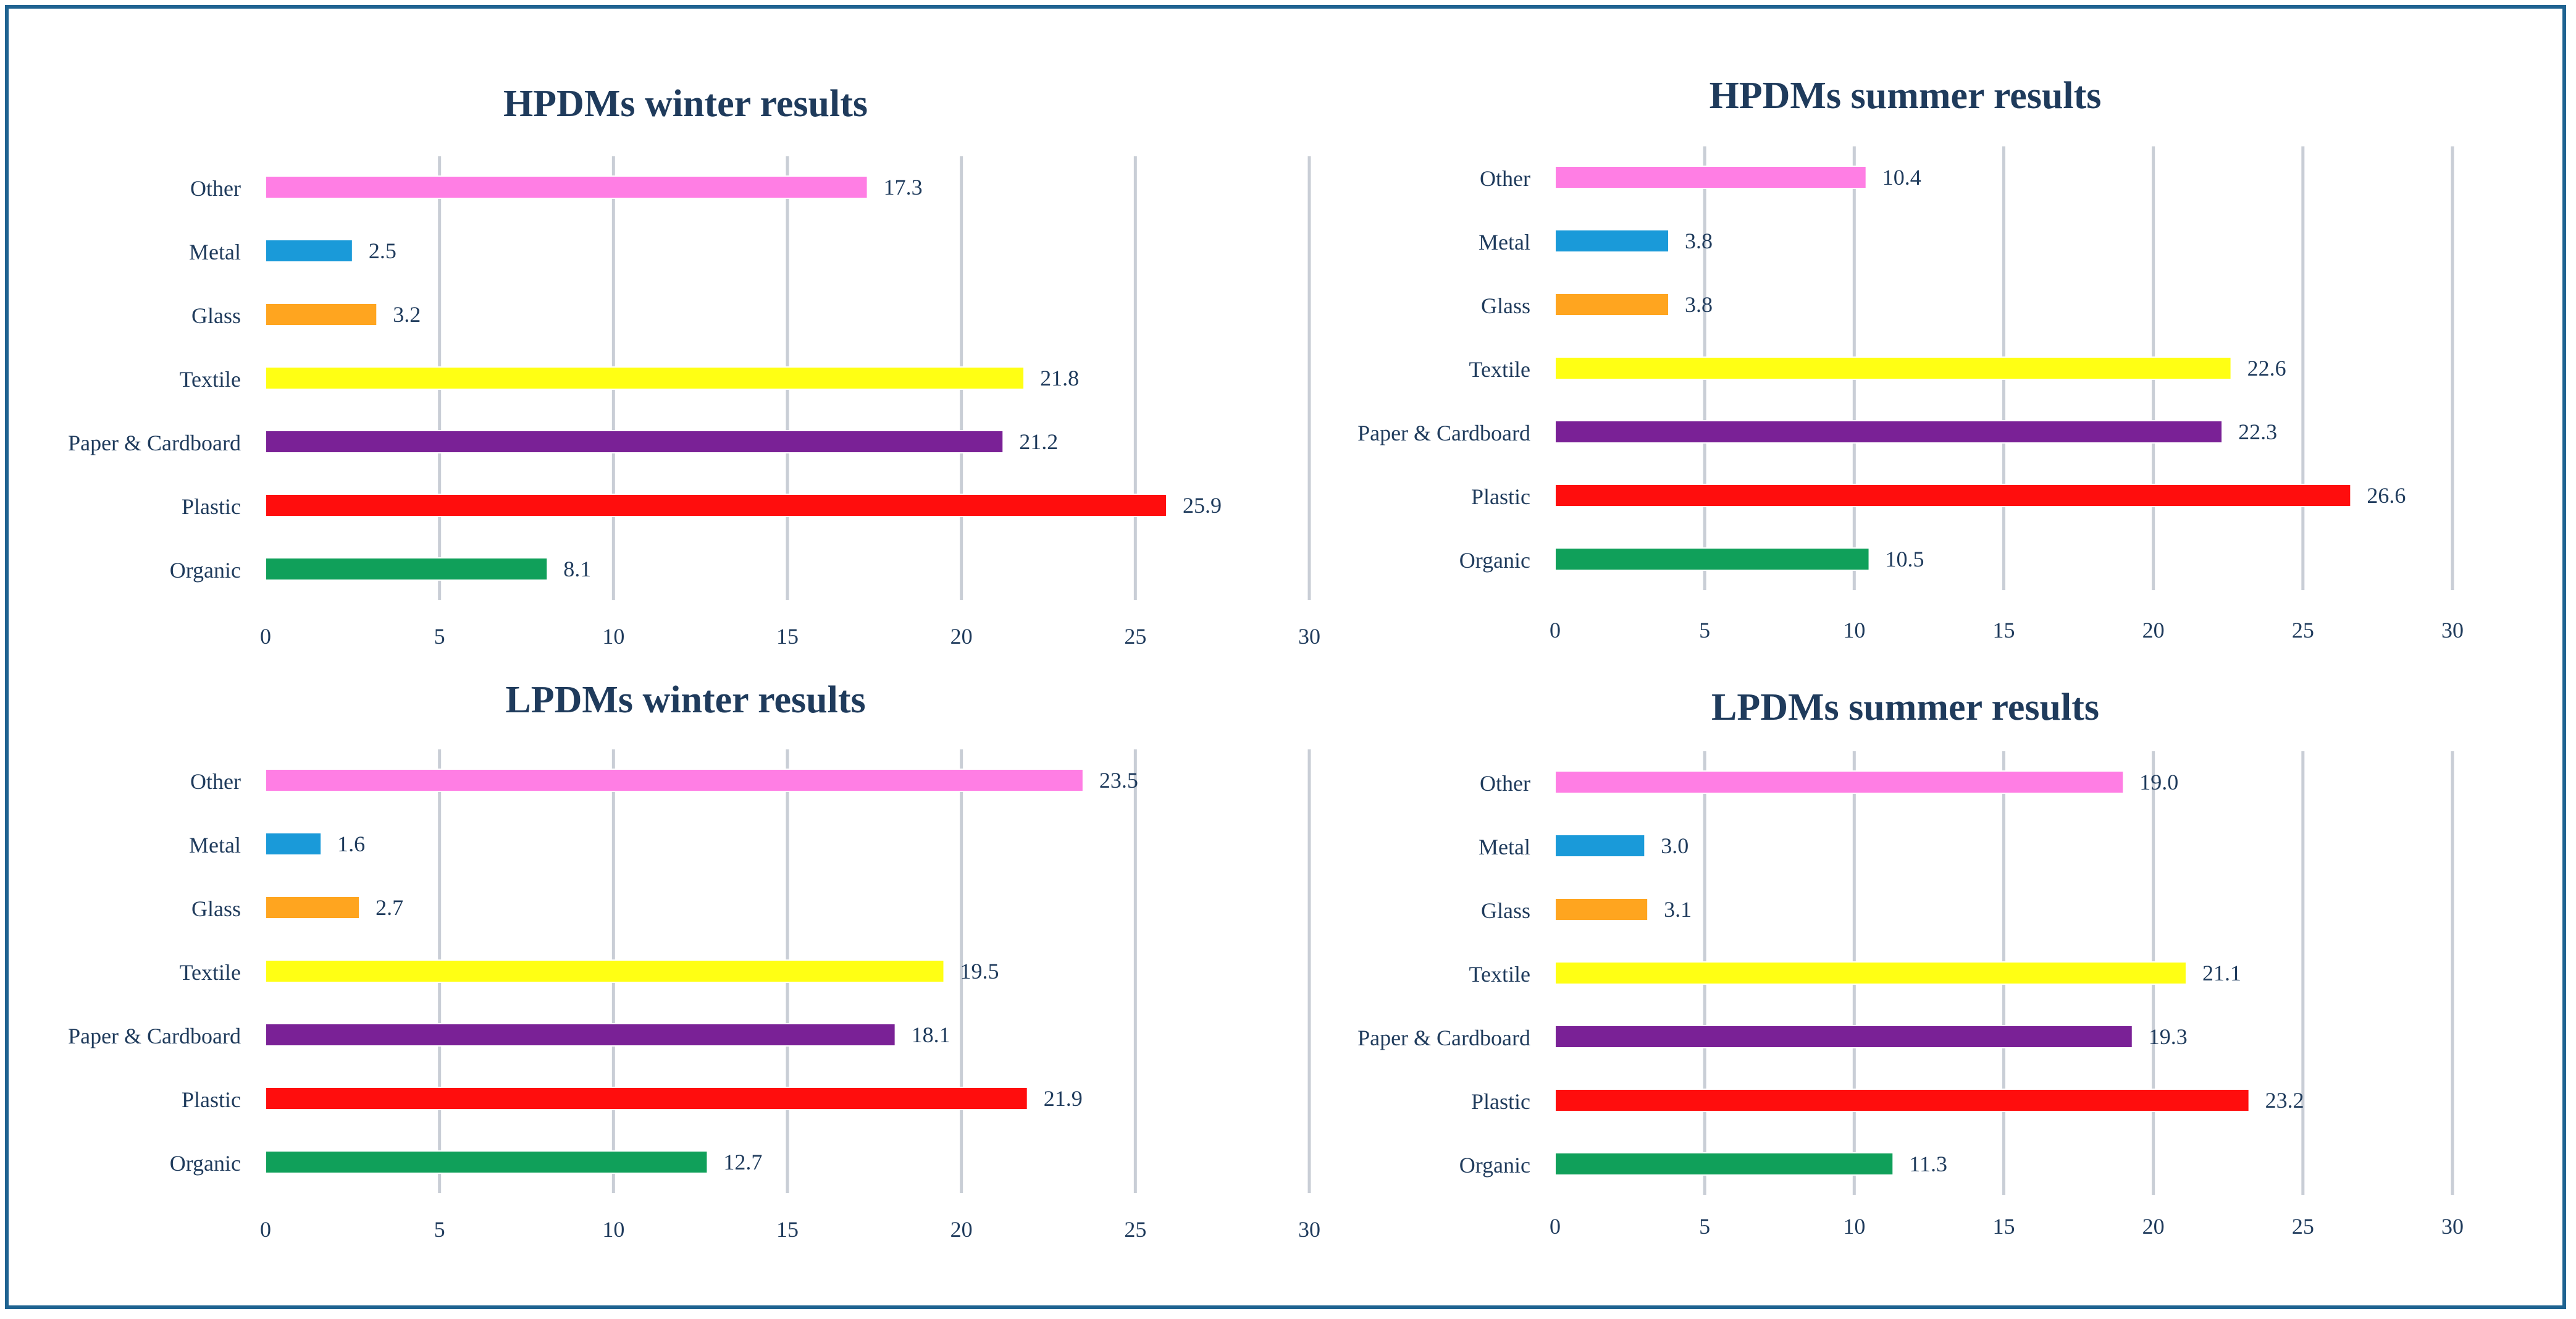 This screenshot has width=2576, height=1319. What do you see at coordinates (1906, 96) in the screenshot?
I see `chart-title: HPDMs summer results` at bounding box center [1906, 96].